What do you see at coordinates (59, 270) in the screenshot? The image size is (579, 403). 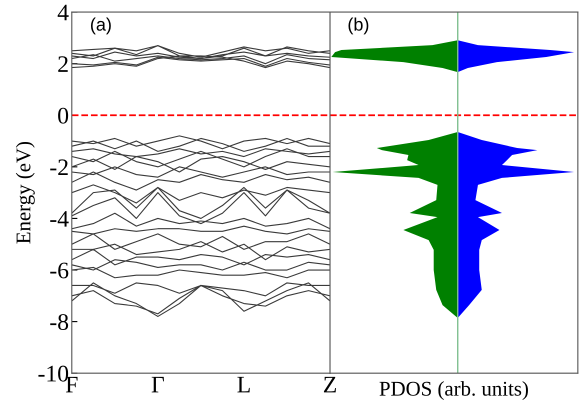 I see `y-tick-label: -6` at bounding box center [59, 270].